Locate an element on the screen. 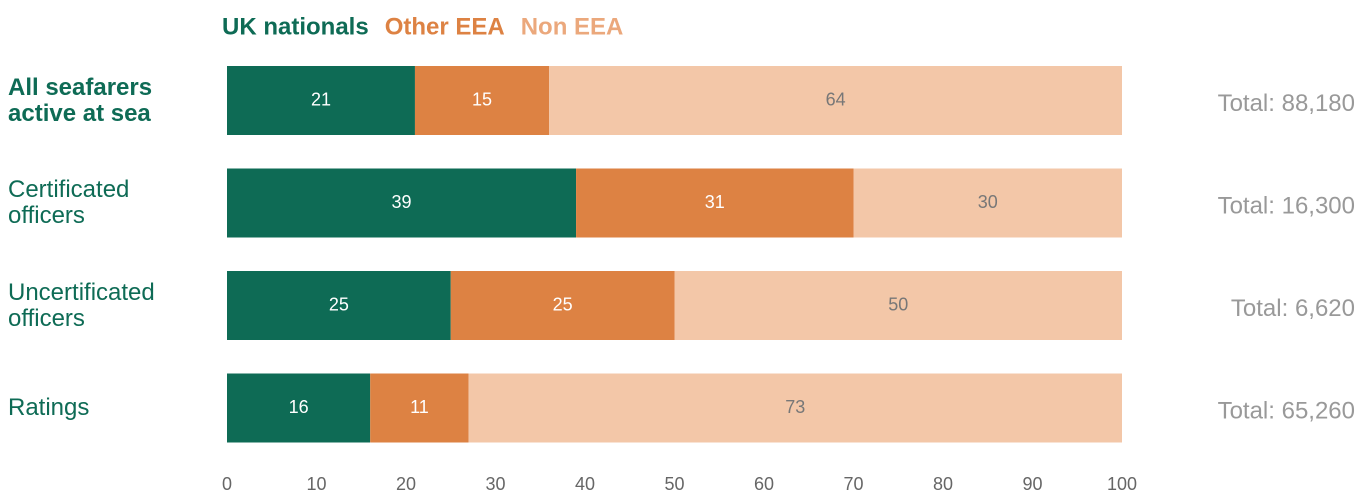 This screenshot has width=1365, height=496. x-tick-label: 30 is located at coordinates (495, 484).